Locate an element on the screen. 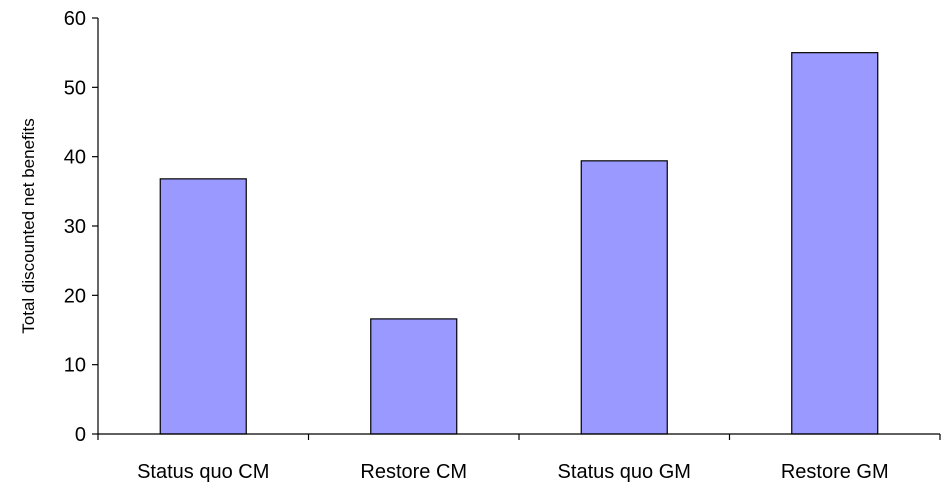 The image size is (944, 491). y-tick-label: 40 is located at coordinates (75, 158).